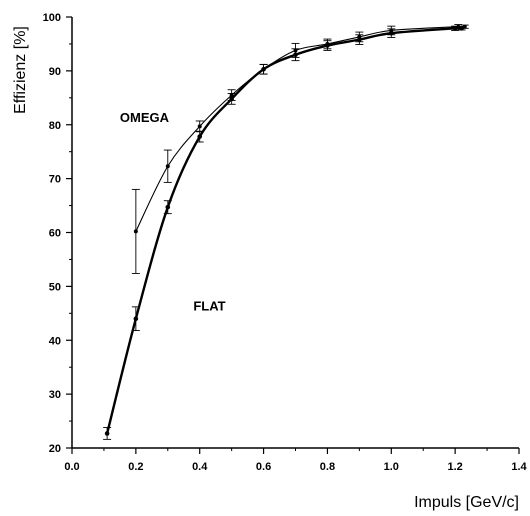 This screenshot has width=530, height=516. I want to click on y-tick-label: 90, so click(55, 72).